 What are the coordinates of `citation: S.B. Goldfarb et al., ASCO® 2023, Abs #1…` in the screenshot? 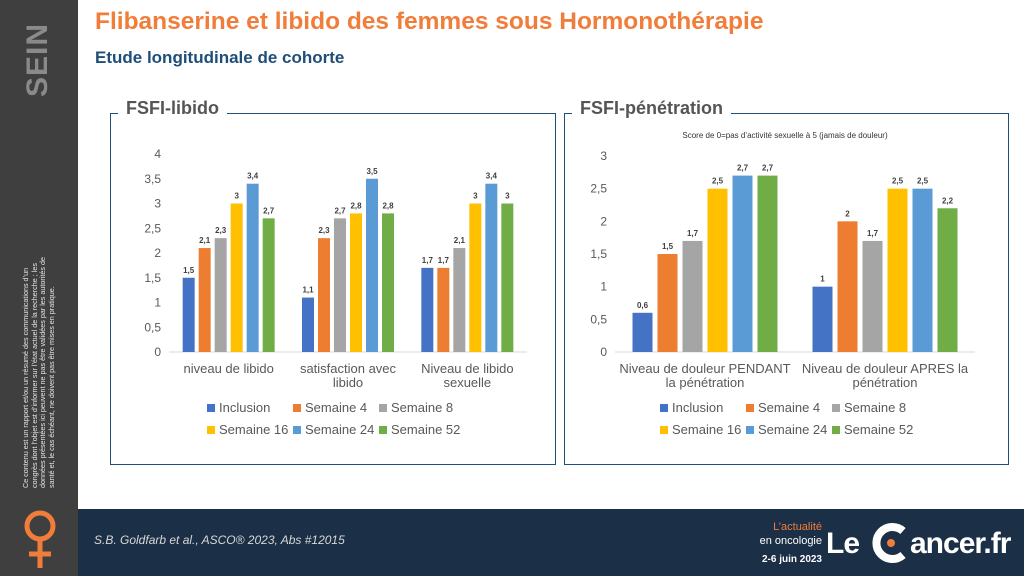 It's located at (219, 540).